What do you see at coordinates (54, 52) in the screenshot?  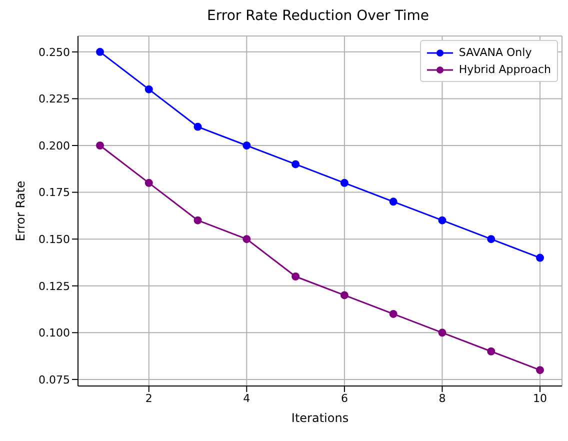 I see `y-tick-label: 0.250` at bounding box center [54, 52].